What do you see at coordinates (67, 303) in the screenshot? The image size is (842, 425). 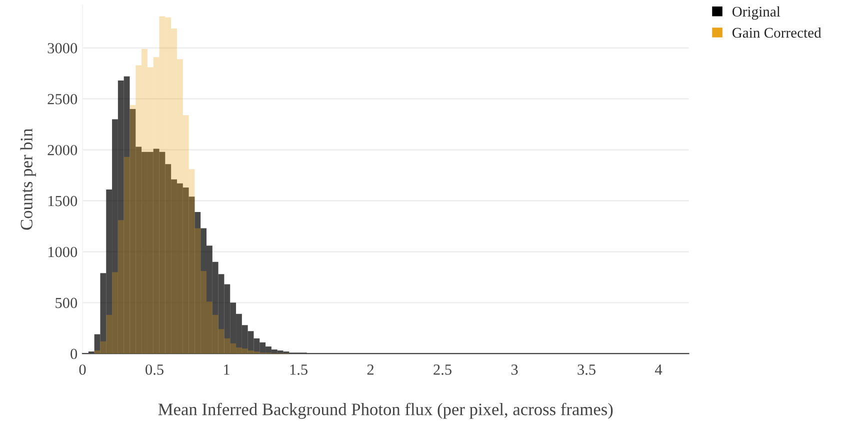 I see `y-tick-label: 500` at bounding box center [67, 303].